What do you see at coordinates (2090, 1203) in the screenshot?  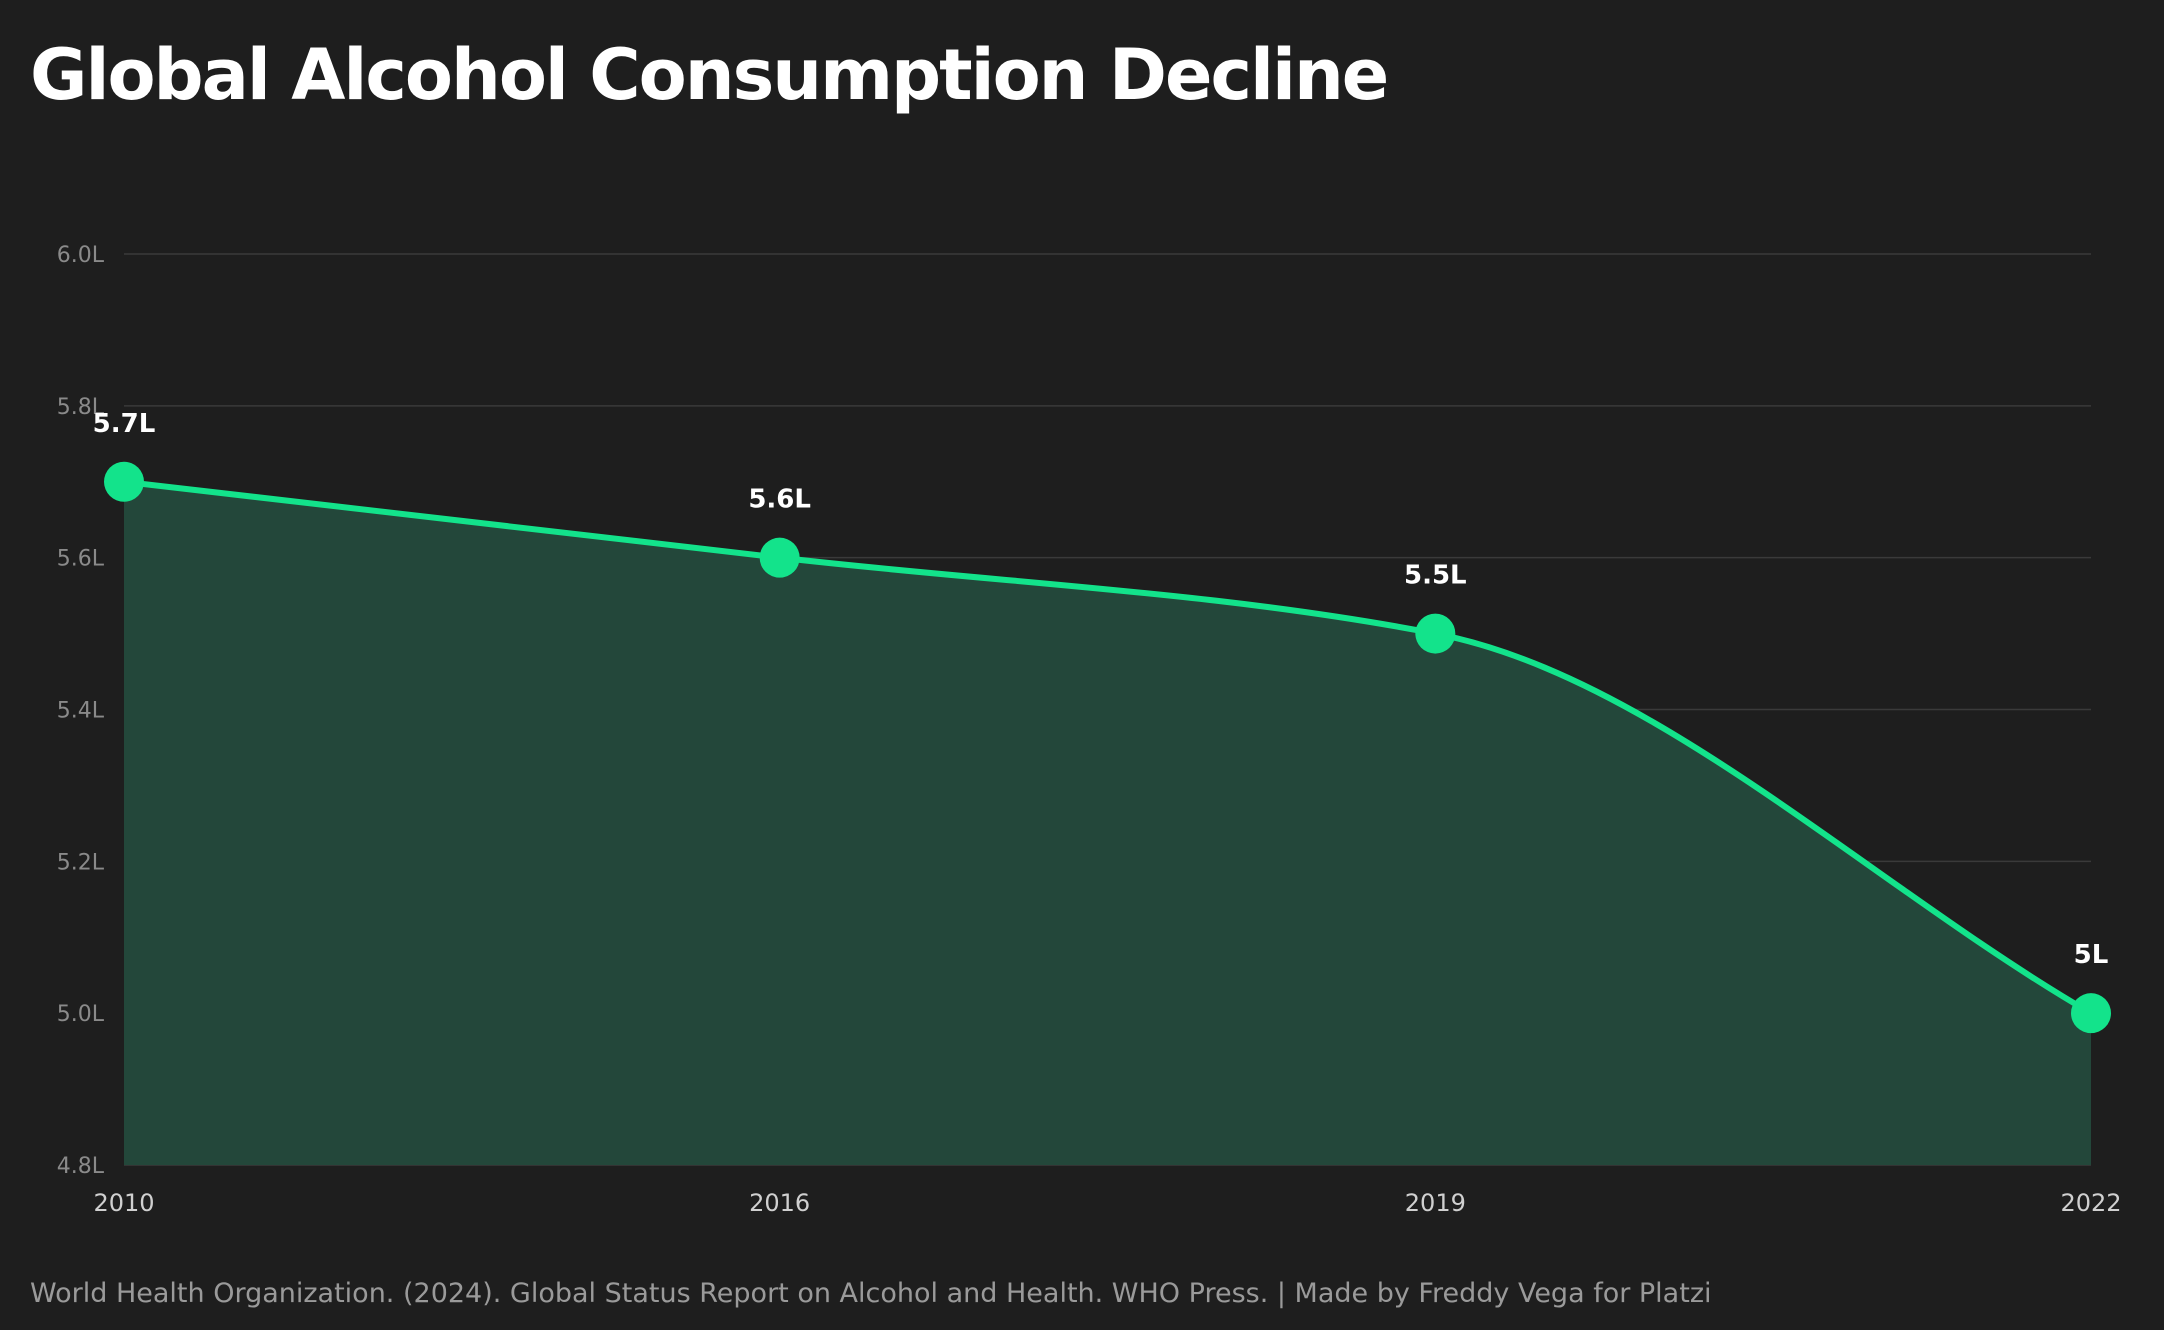 I see `x-tick-label: 2022` at bounding box center [2090, 1203].